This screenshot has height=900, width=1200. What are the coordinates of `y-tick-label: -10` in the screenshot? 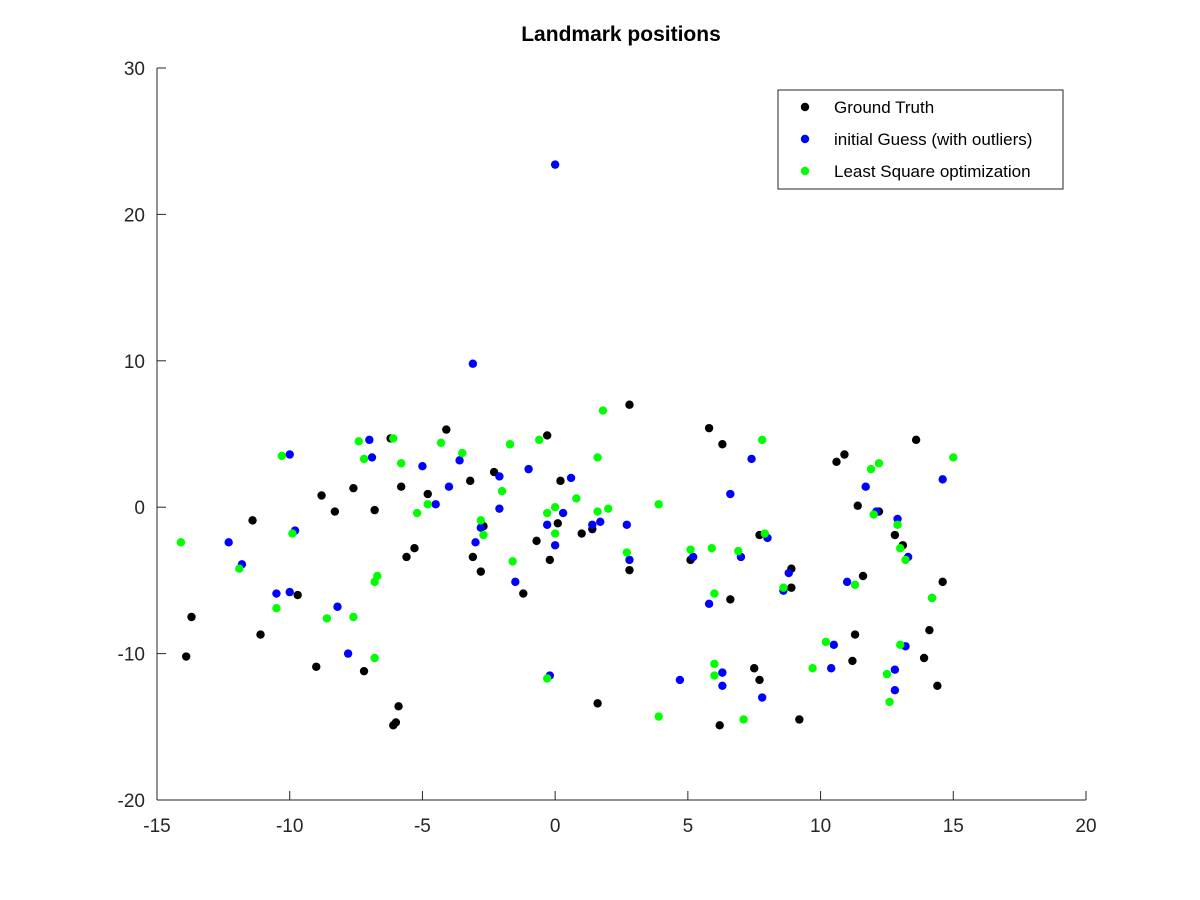 It's located at (131, 655).